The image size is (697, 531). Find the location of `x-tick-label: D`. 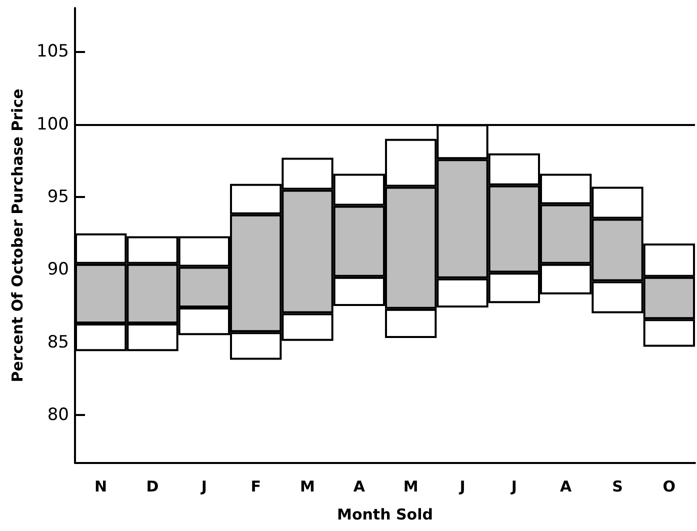

x-tick-label: D is located at coordinates (152, 487).